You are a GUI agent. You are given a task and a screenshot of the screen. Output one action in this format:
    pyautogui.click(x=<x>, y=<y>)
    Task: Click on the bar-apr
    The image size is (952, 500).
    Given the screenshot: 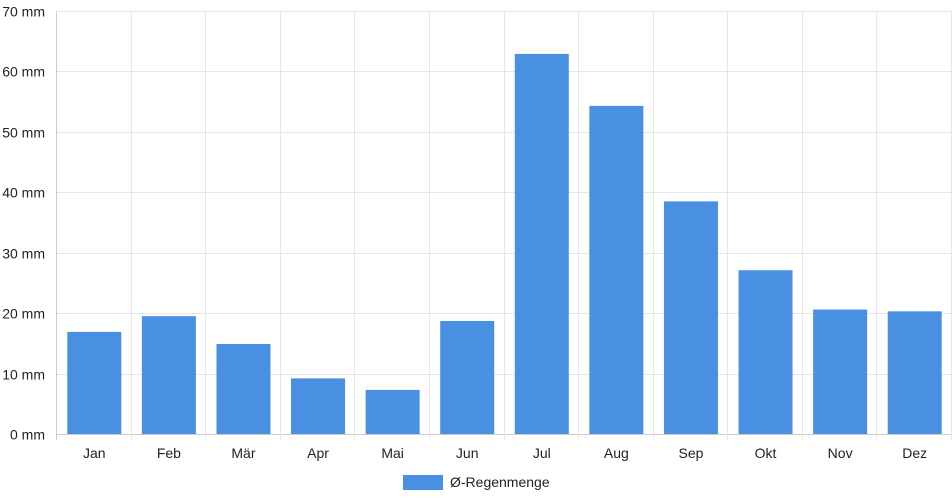 What is the action you would take?
    pyautogui.click(x=318, y=406)
    